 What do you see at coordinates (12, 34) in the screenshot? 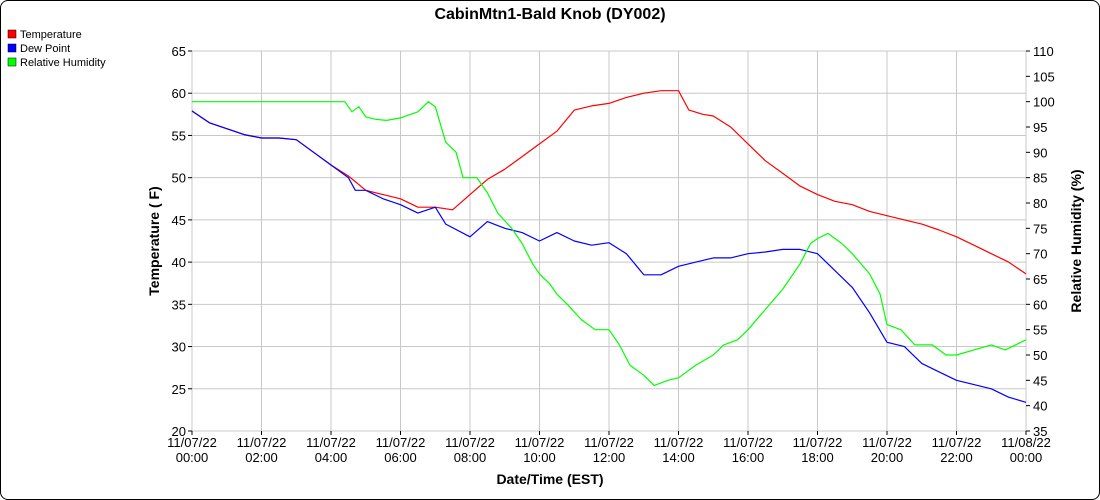
I see `legend-swatch-temperature` at bounding box center [12, 34].